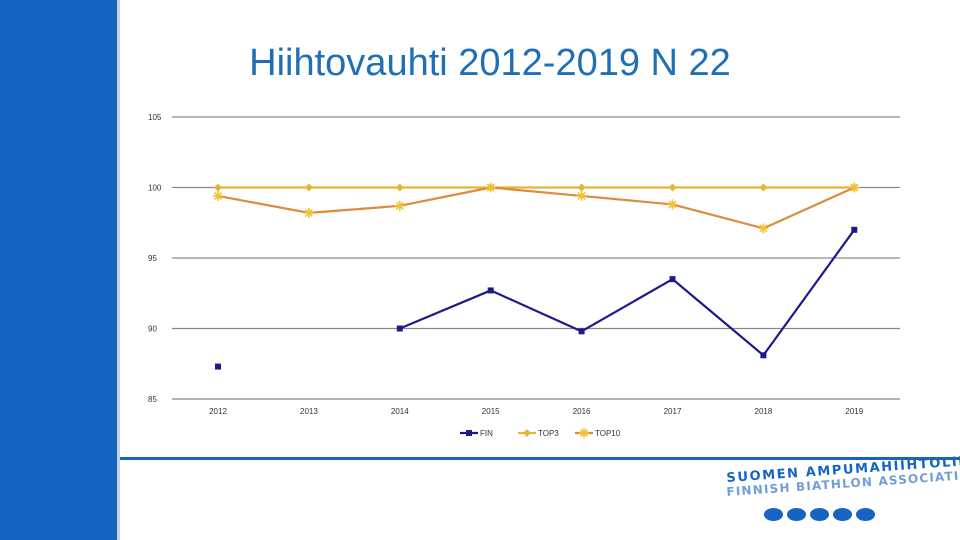 The height and width of the screenshot is (540, 960). What do you see at coordinates (582, 411) in the screenshot?
I see `x-tick-label: 2016` at bounding box center [582, 411].